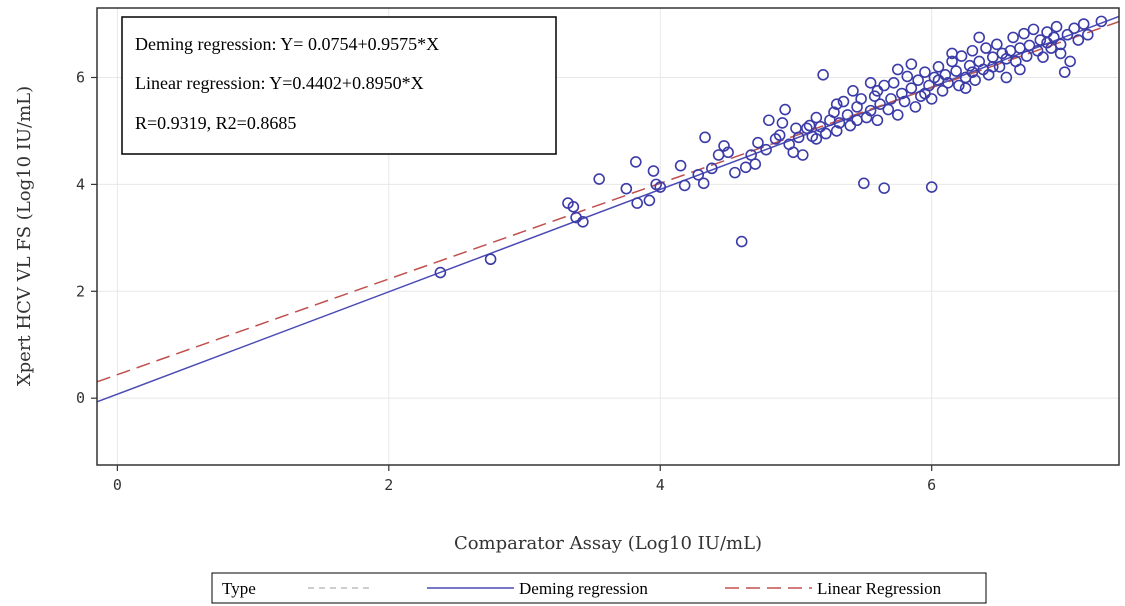 The image size is (1125, 606). I want to click on y-tick-label: 4, so click(80, 184).